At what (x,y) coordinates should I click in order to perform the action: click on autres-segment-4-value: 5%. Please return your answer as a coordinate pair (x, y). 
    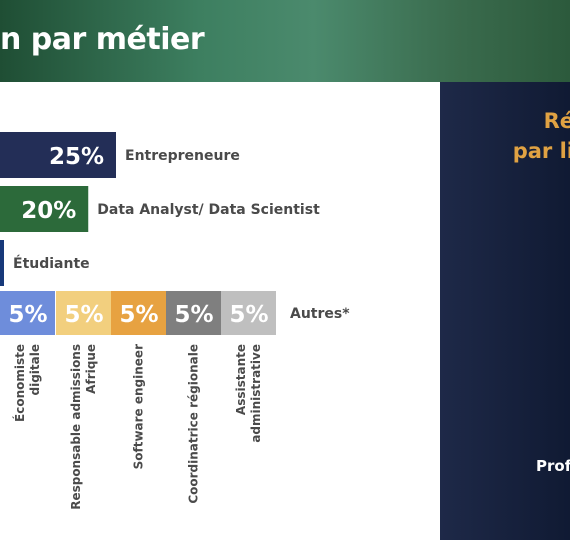
    Looking at the image, I should click on (193, 315).